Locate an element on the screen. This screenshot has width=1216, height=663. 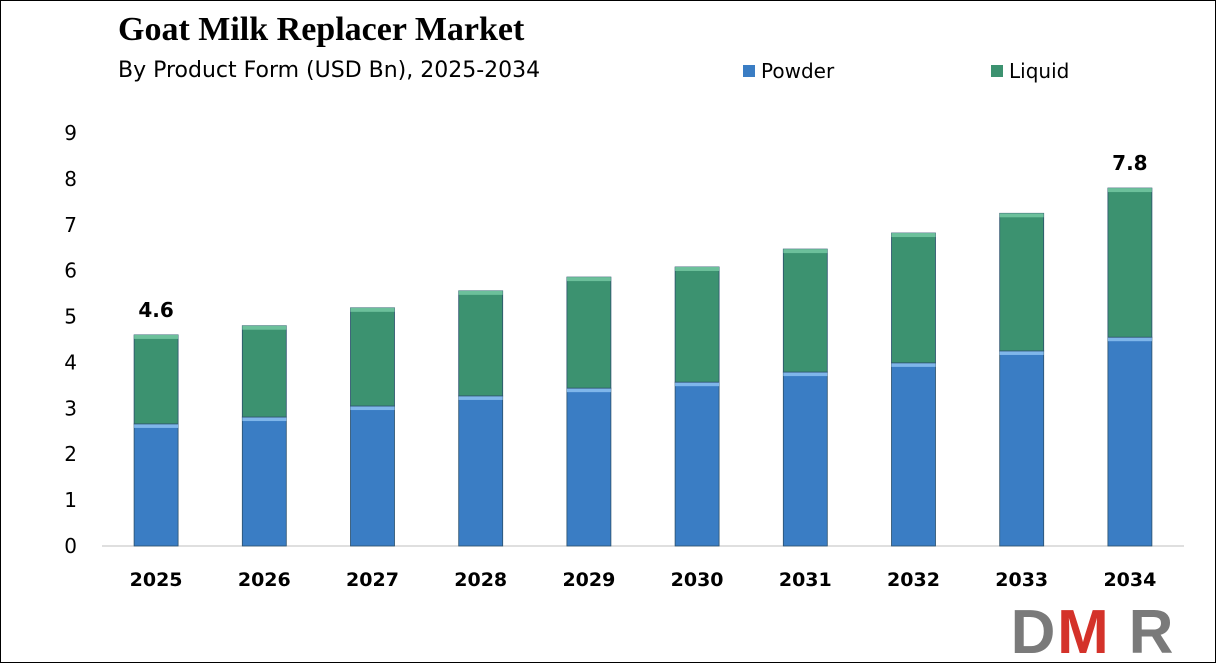
bar-liquid-2029 is located at coordinates (589, 332).